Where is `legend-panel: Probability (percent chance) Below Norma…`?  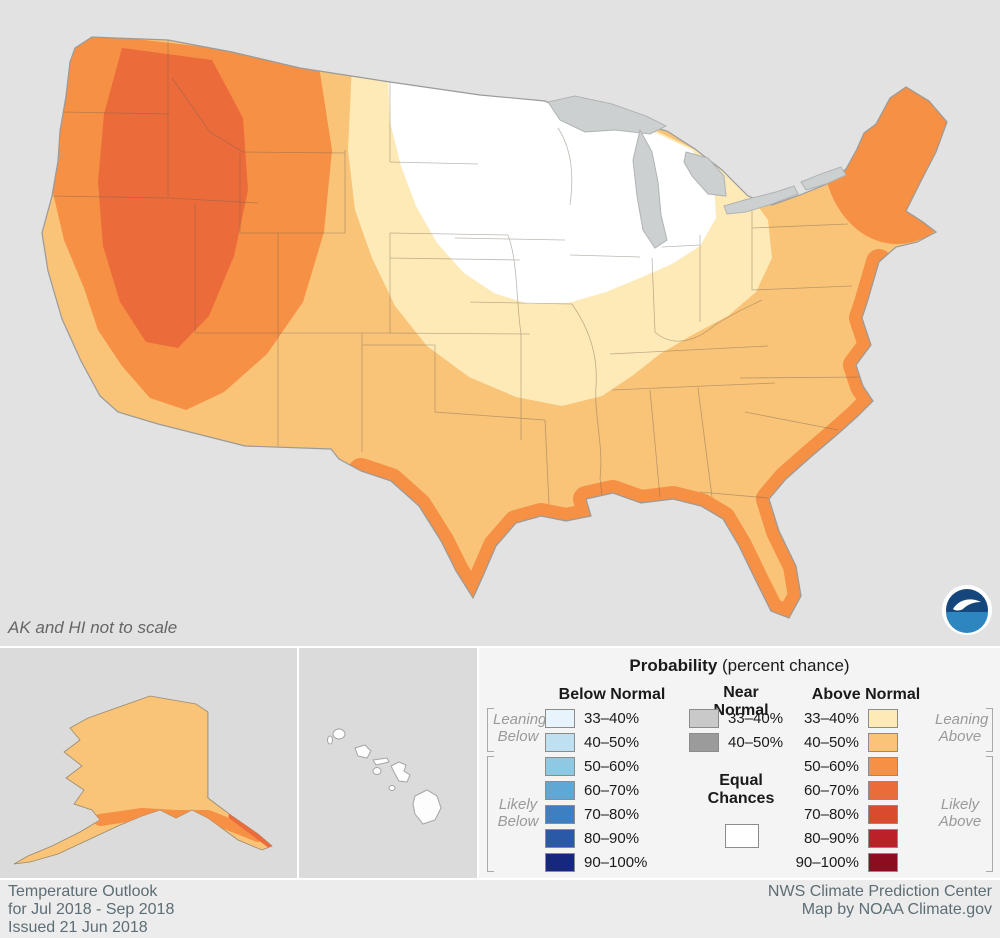
legend-panel: Probability (percent chance) Below Norma… is located at coordinates (739, 763).